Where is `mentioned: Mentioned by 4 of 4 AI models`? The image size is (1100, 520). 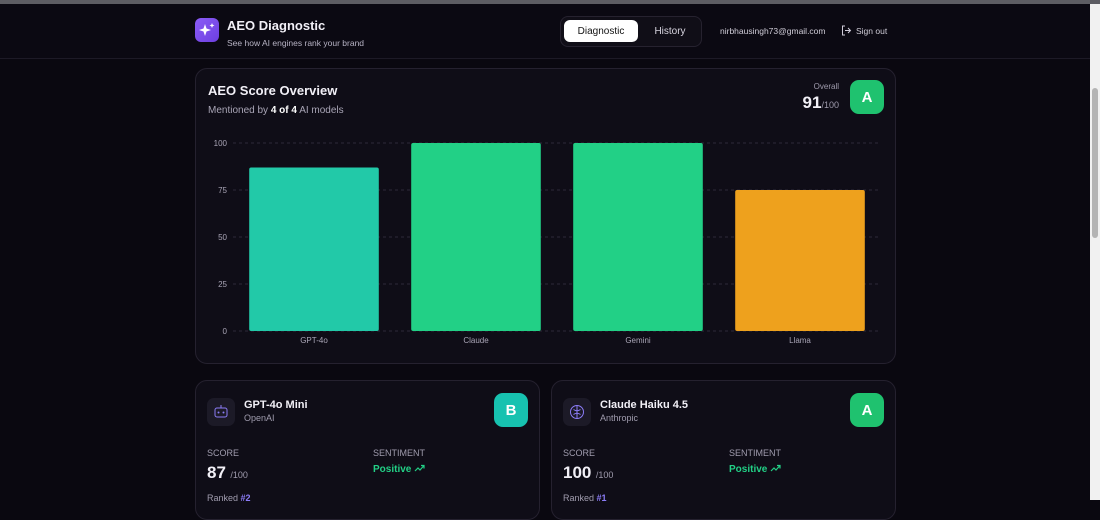 mentioned: Mentioned by 4 of 4 AI models is located at coordinates (276, 110).